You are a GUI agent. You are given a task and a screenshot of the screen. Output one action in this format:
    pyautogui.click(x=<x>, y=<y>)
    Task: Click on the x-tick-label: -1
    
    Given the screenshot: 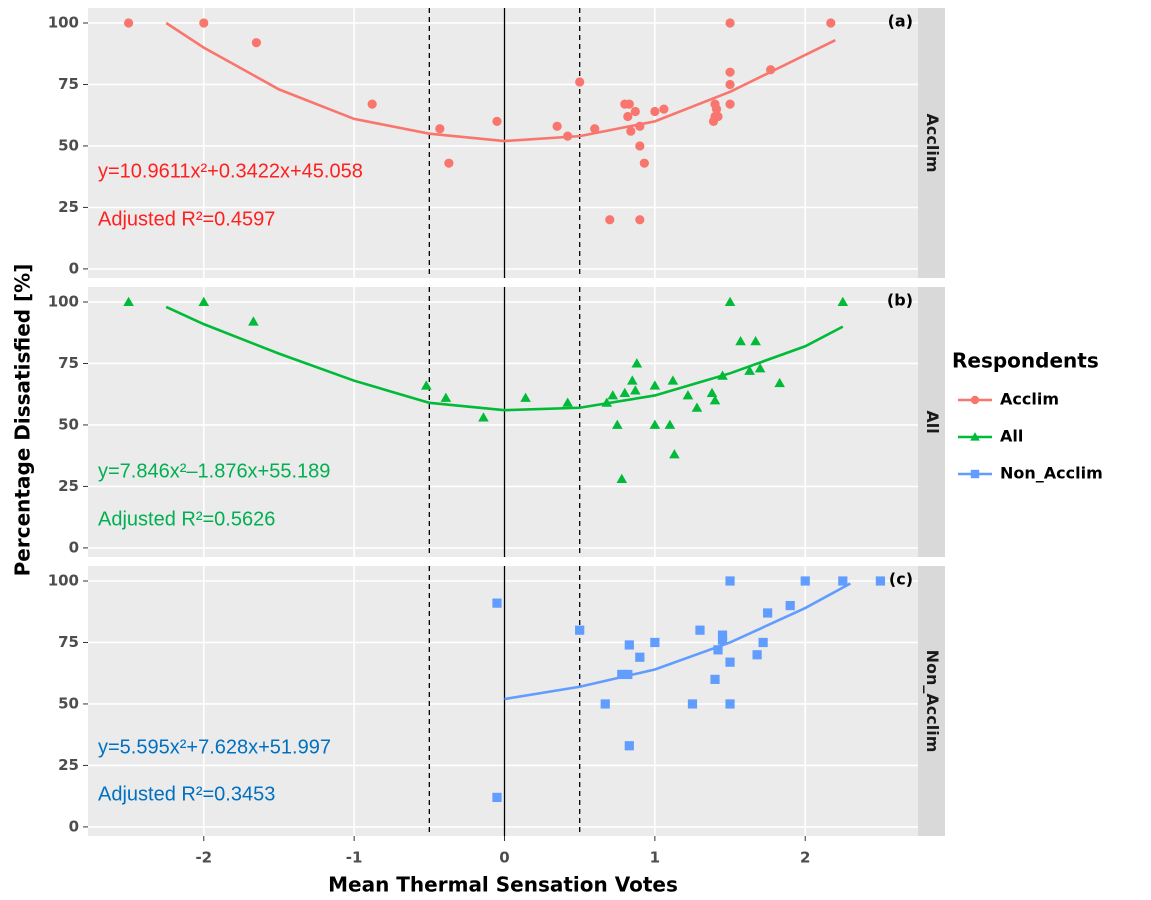 What is the action you would take?
    pyautogui.click(x=354, y=858)
    